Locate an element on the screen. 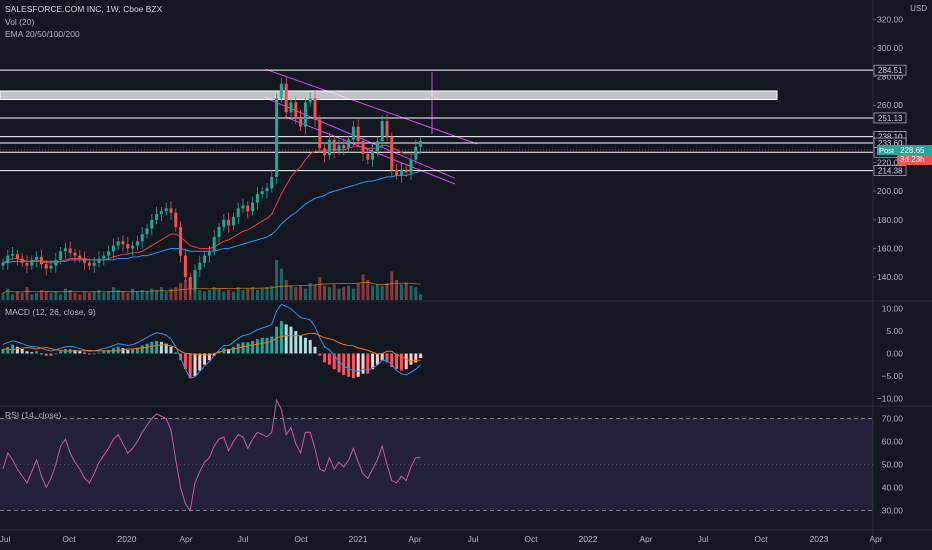 This screenshot has width=932, height=550. ema50-line is located at coordinates (212, 217).